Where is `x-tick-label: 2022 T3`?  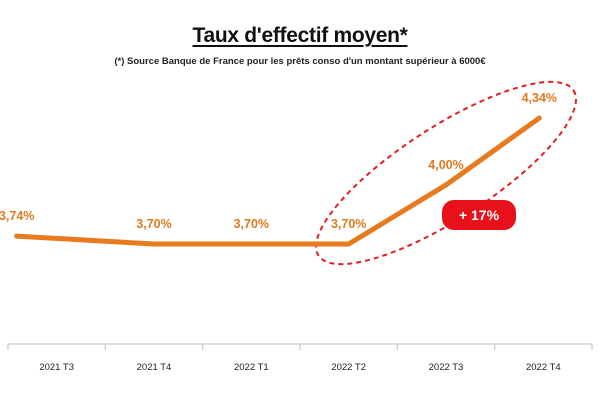
x-tick-label: 2022 T3 is located at coordinates (446, 367).